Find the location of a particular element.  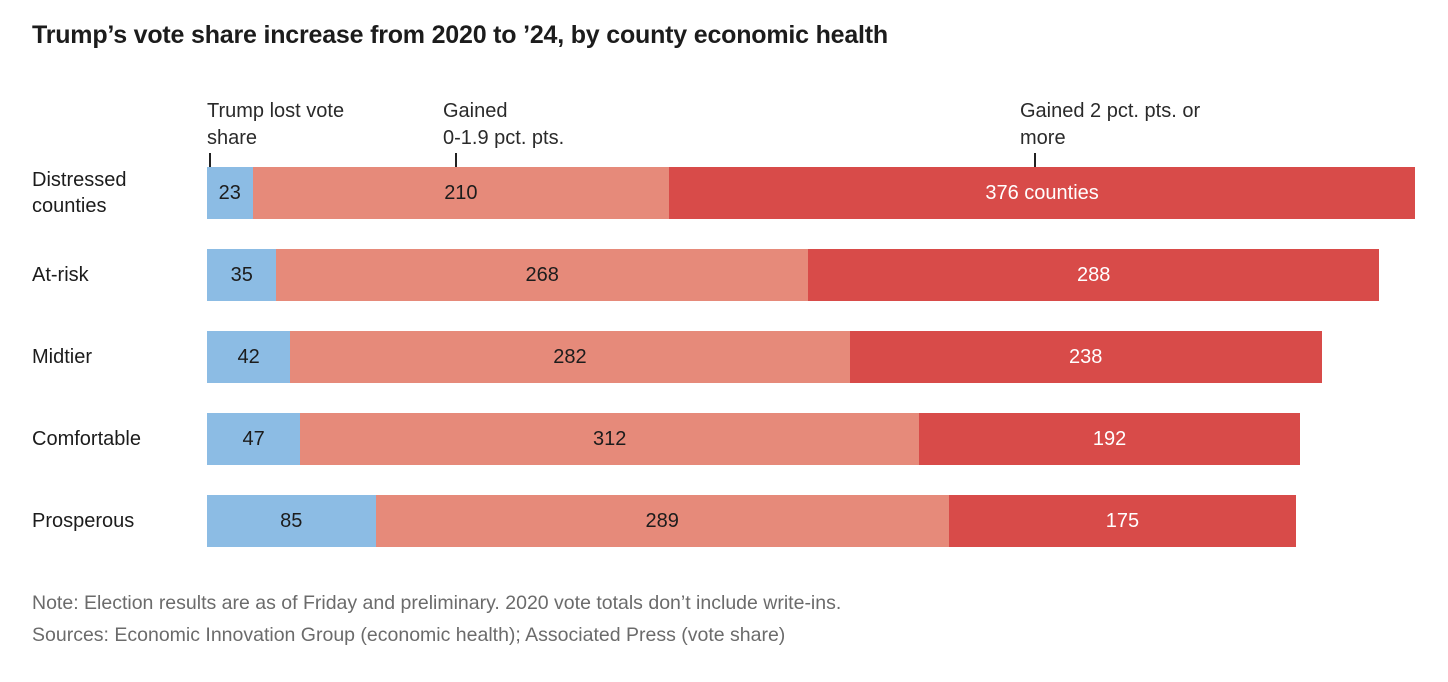

bar-track: 47 312 192 is located at coordinates (811, 439).